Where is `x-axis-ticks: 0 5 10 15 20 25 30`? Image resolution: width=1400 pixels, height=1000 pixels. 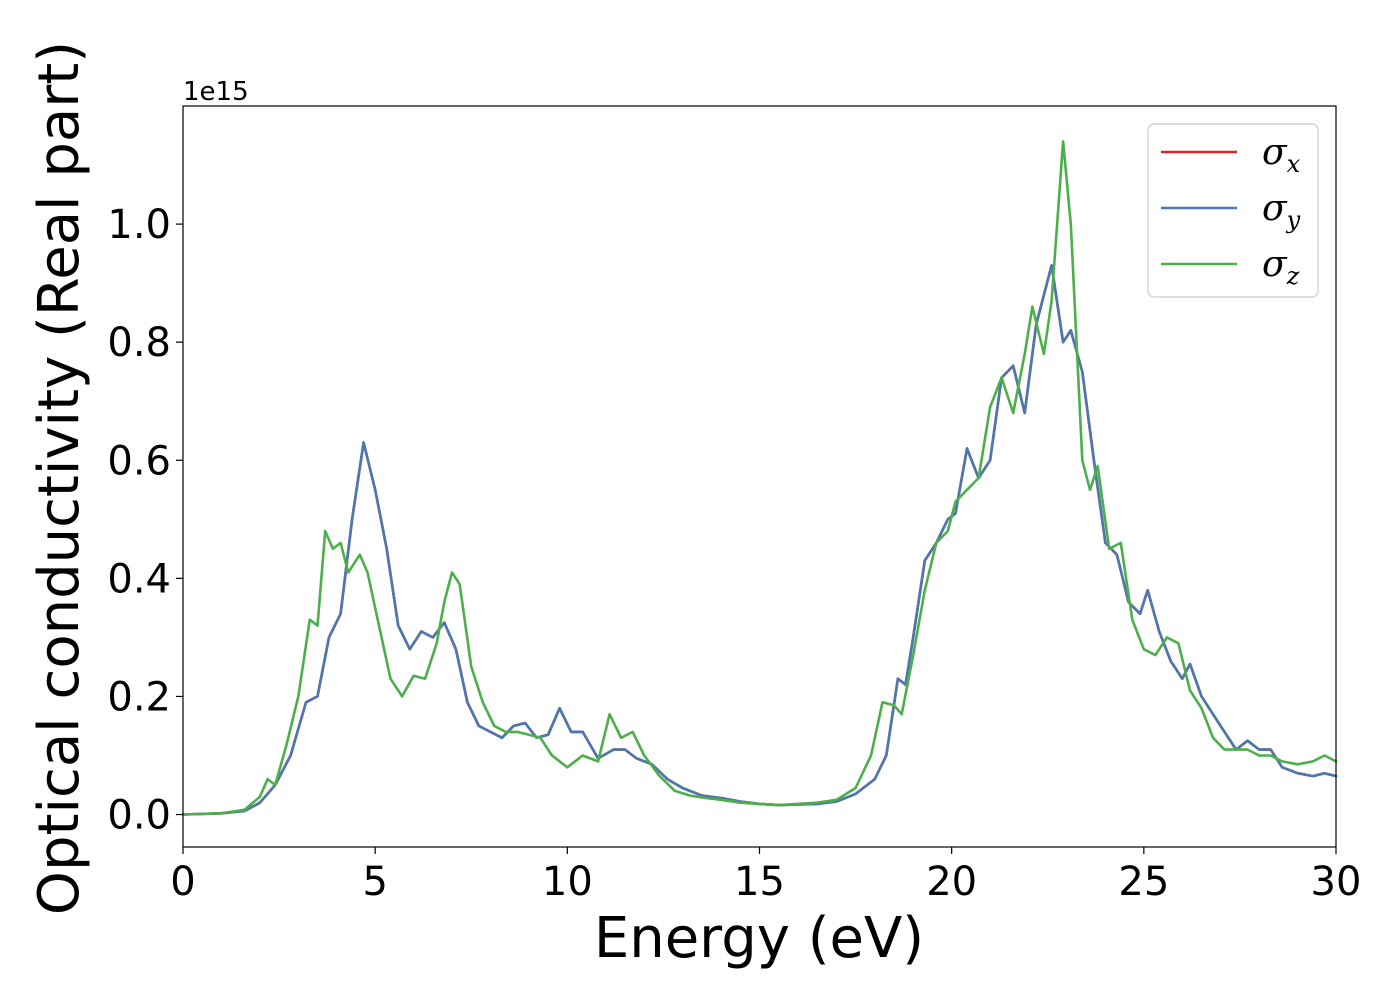 x-axis-ticks: 0 5 10 15 20 25 30 is located at coordinates (765, 876).